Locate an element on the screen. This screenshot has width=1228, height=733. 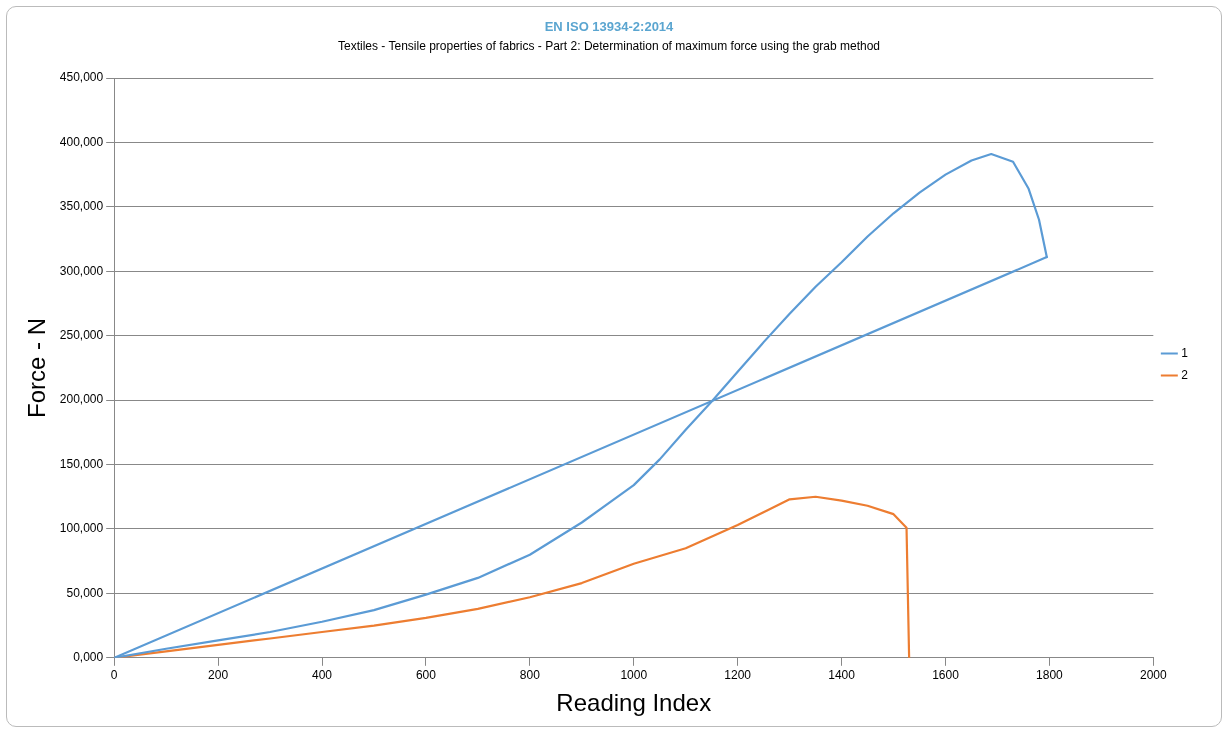
y-axis-title: Force - N is located at coordinates (37, 367).